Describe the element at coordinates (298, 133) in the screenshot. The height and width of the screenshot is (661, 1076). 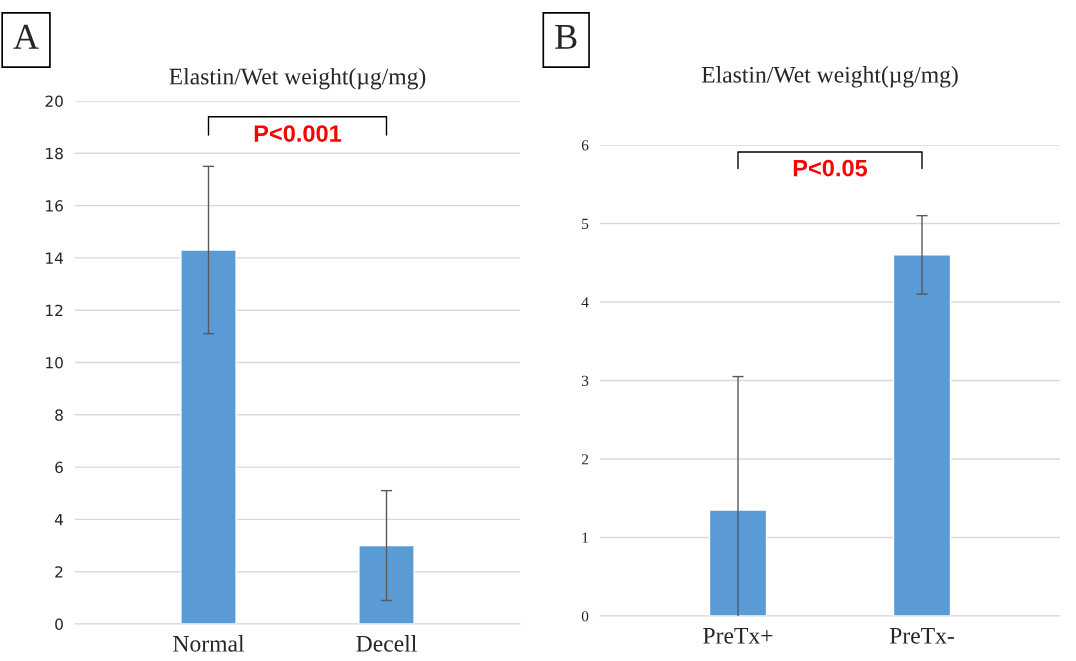
I see `annotation: P<0.001` at that location.